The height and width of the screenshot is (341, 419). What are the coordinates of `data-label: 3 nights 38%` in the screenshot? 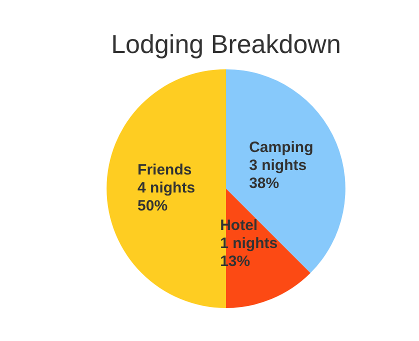 It's located at (278, 174).